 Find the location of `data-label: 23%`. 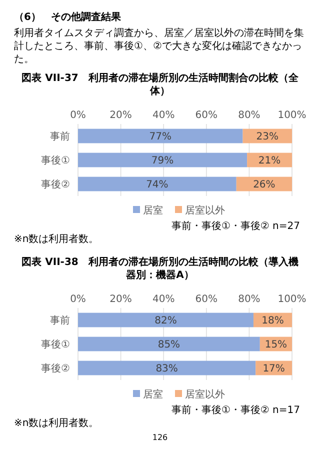

data-label: 23% is located at coordinates (267, 137).